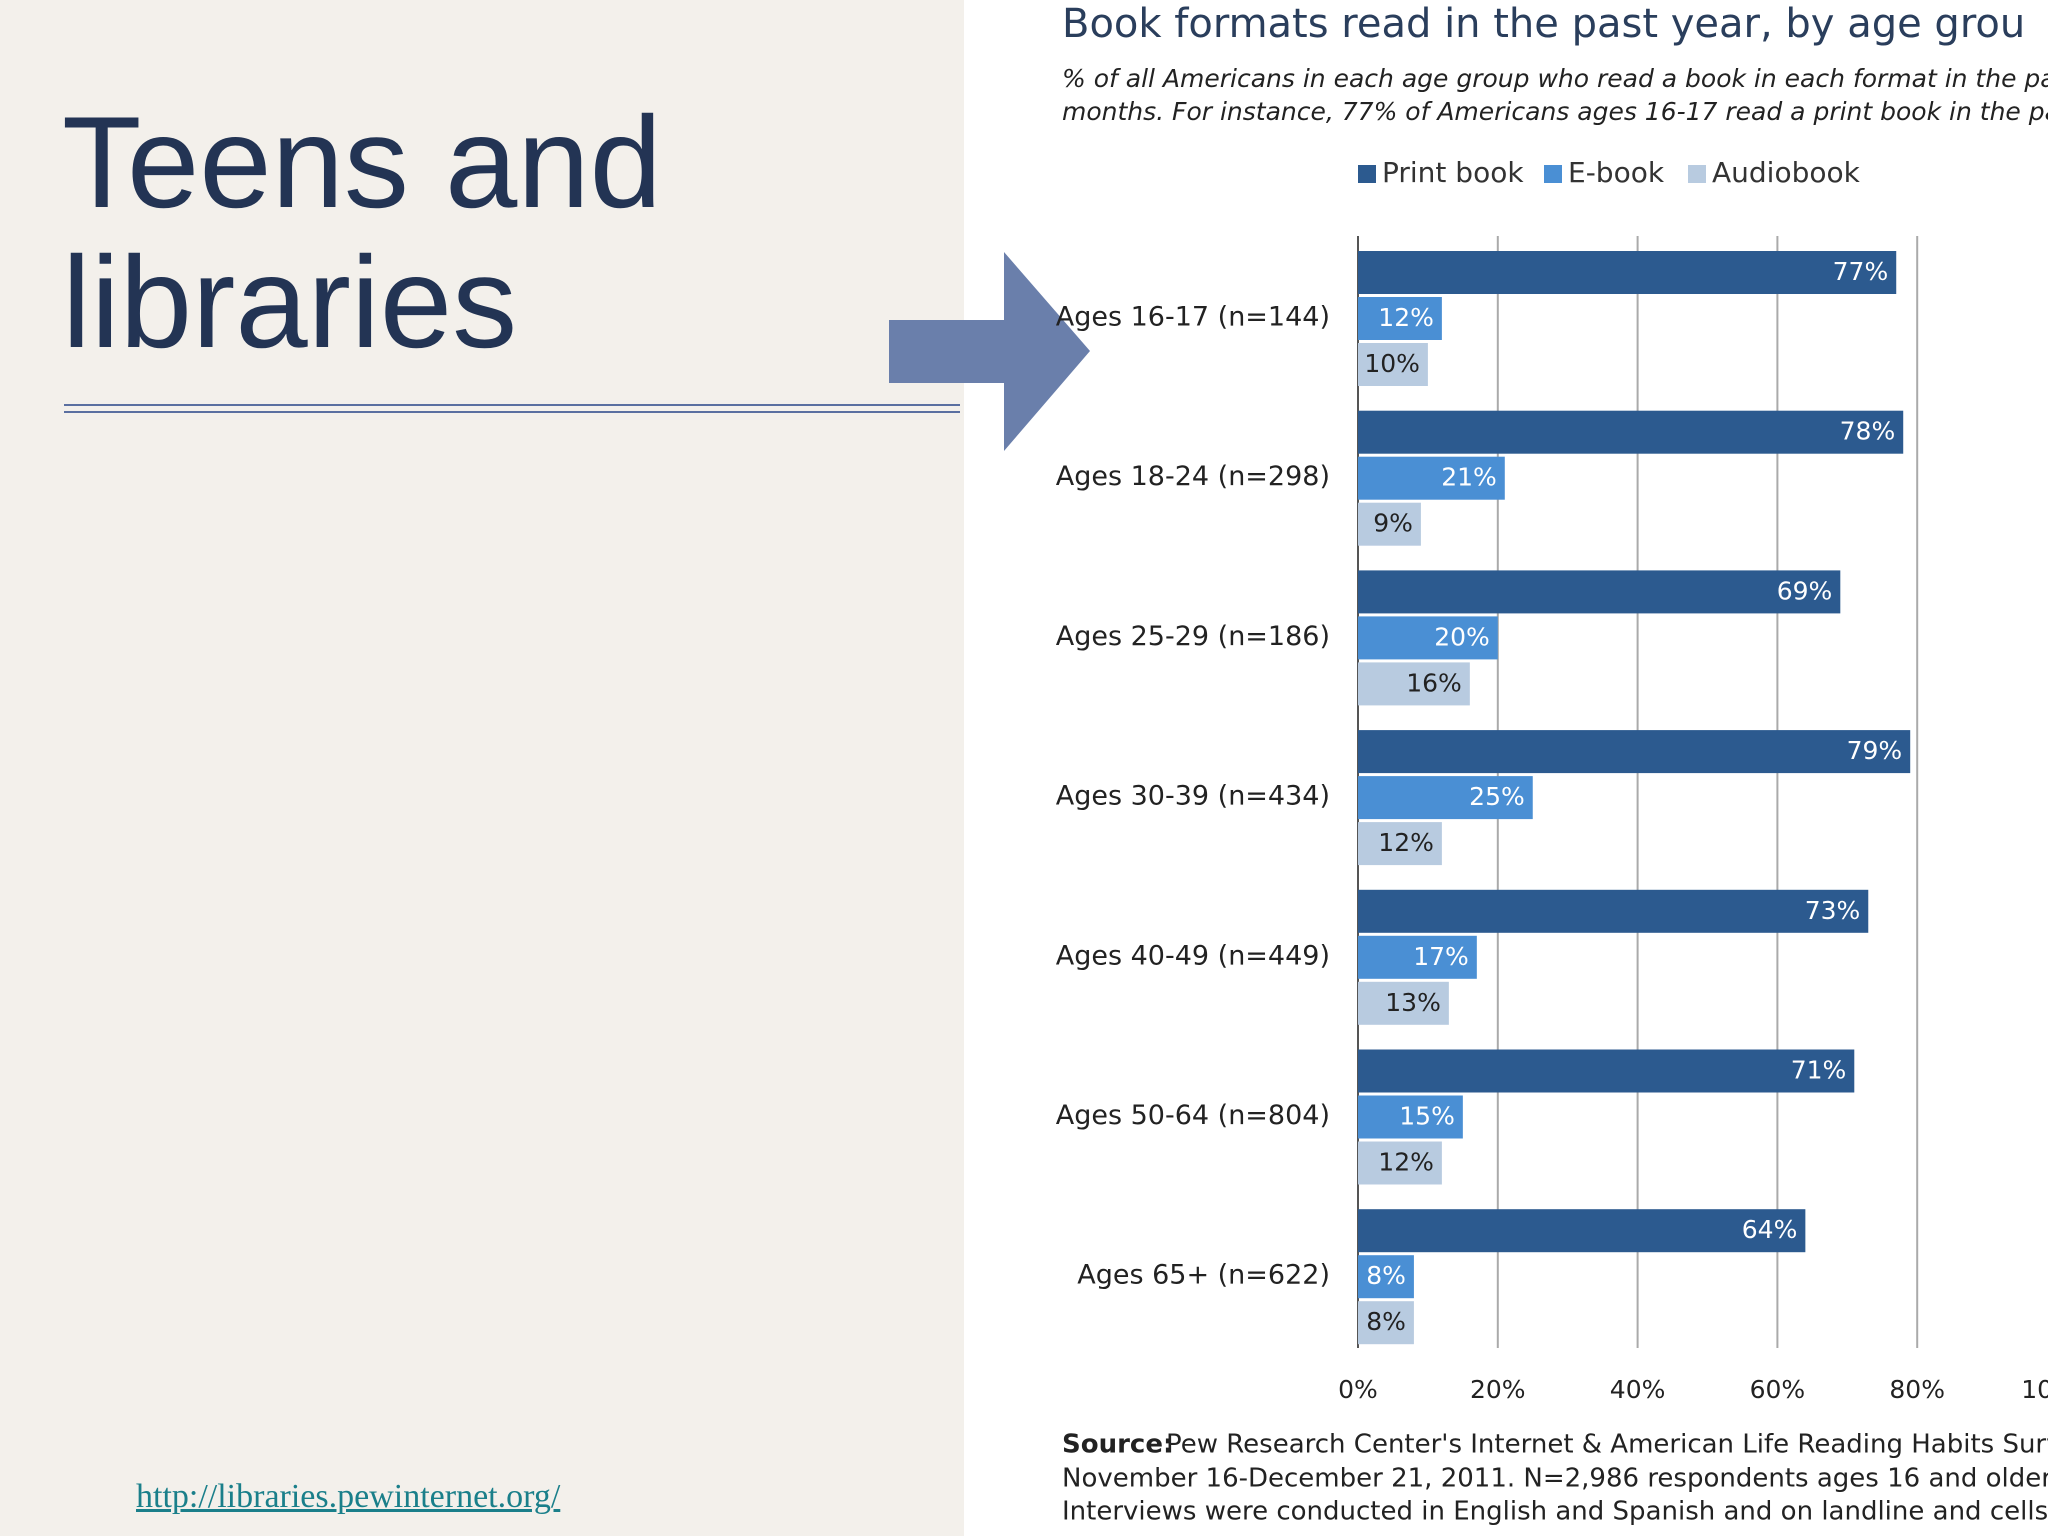 This screenshot has height=1536, width=2048. Describe the element at coordinates (1616, 172) in the screenshot. I see `legend-label: E-book` at that location.